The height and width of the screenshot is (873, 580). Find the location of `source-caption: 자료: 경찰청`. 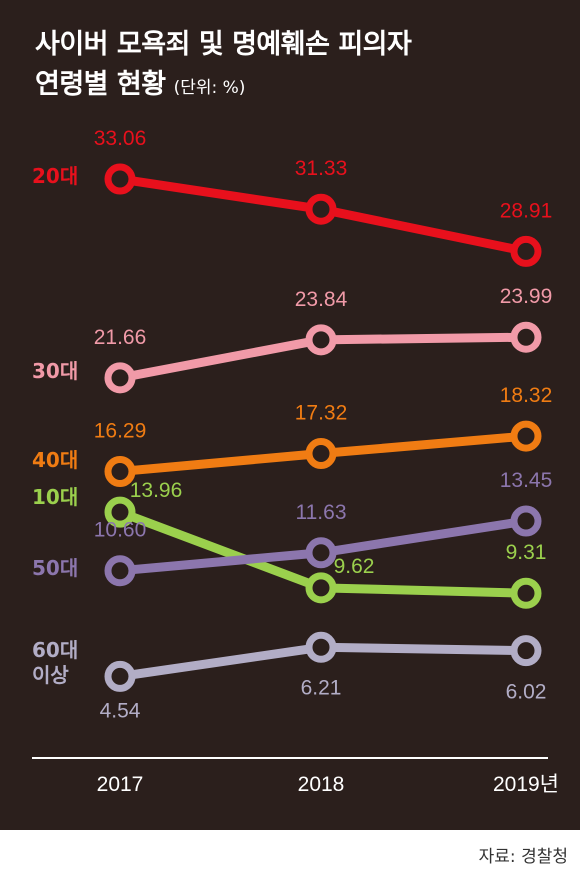

source-caption: 자료: 경찰청 is located at coordinates (523, 857).